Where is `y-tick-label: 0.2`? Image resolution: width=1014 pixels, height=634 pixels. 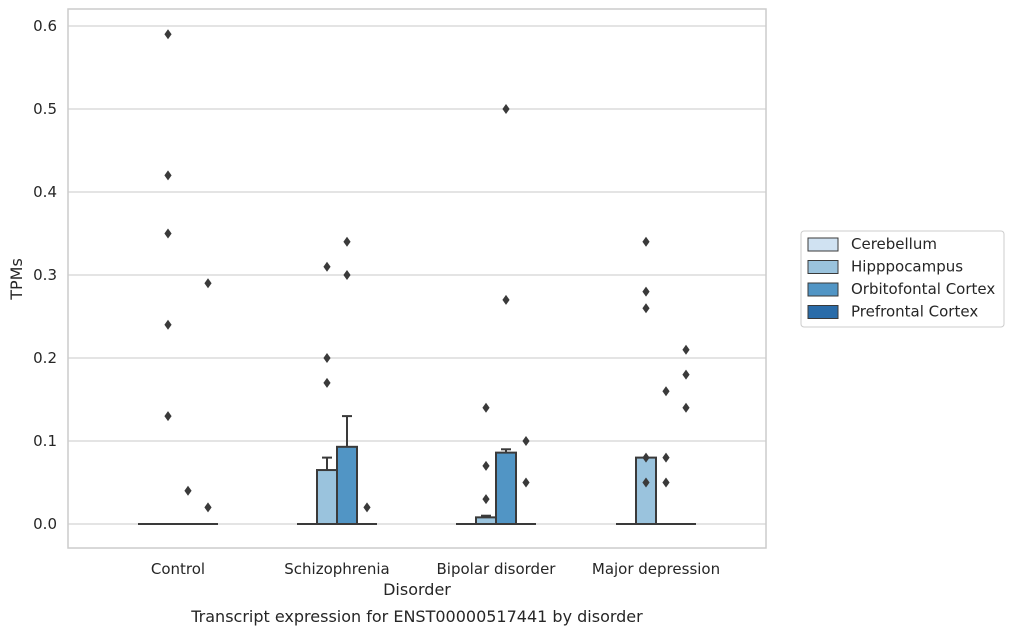
y-tick-label: 0.2 is located at coordinates (45, 358).